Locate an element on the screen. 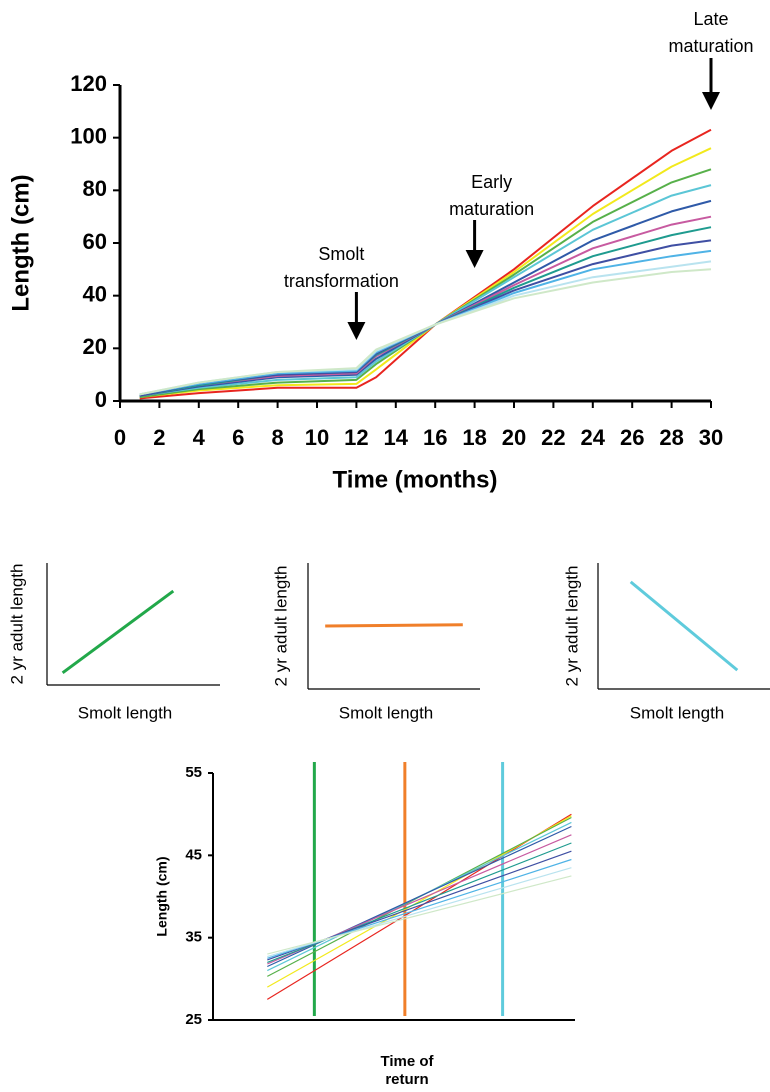 This screenshot has width=770, height=1092. y-tick-label: 60 is located at coordinates (95, 241).